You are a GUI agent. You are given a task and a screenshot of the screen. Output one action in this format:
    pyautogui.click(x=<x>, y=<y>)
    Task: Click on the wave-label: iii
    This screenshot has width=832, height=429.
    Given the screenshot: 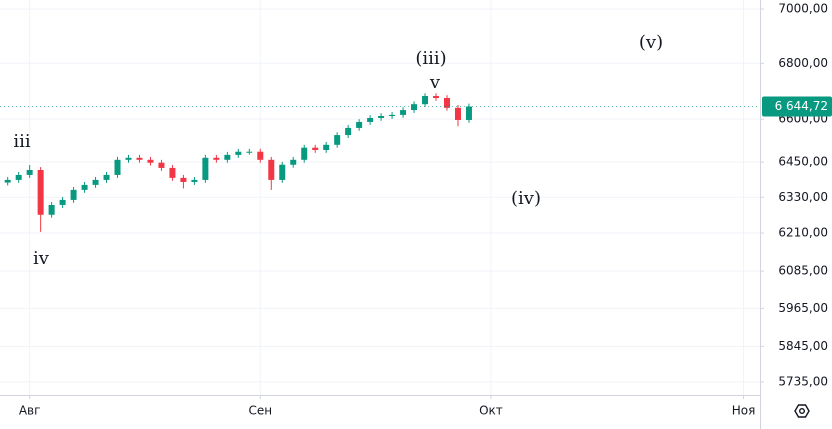 What is the action you would take?
    pyautogui.click(x=22, y=141)
    